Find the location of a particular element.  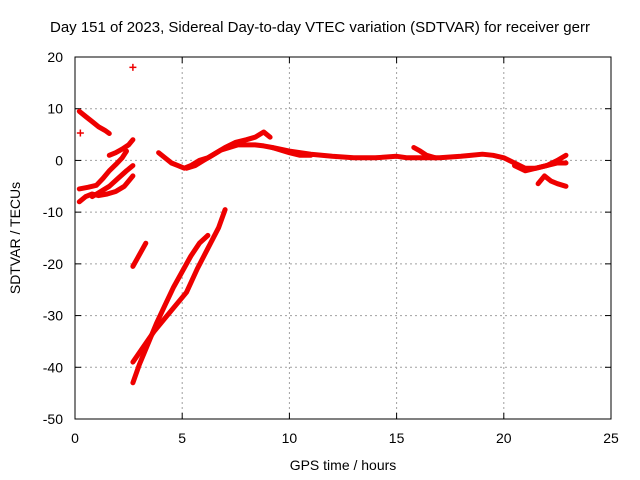

series-arc-d is located at coordinates (106, 189).